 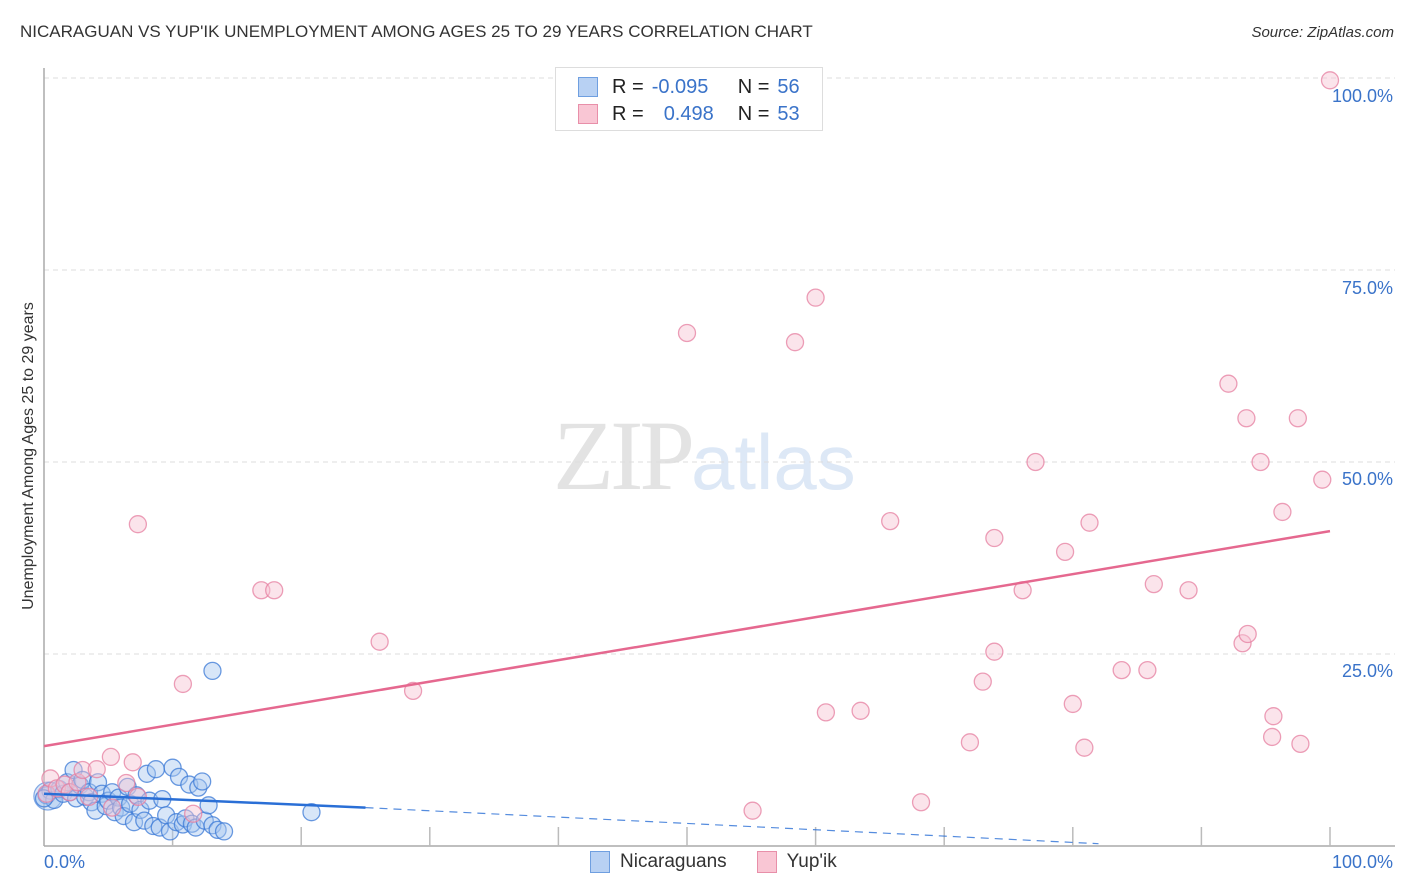 I want to click on y-axis-label: Unemployment Among Ages 25 to 29 years, so click(x=28, y=456).